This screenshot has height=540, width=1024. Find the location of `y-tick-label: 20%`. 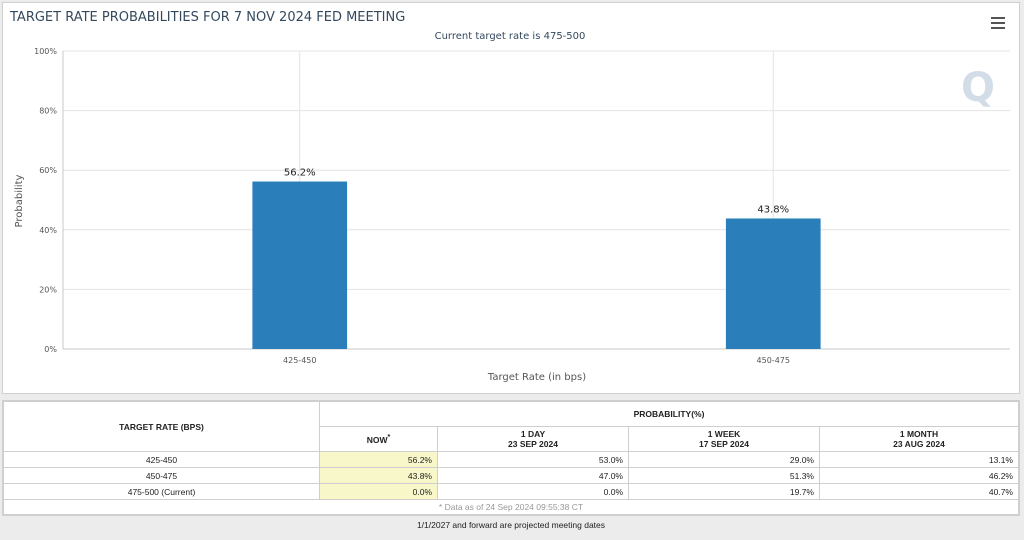

y-tick-label: 20% is located at coordinates (48, 289).